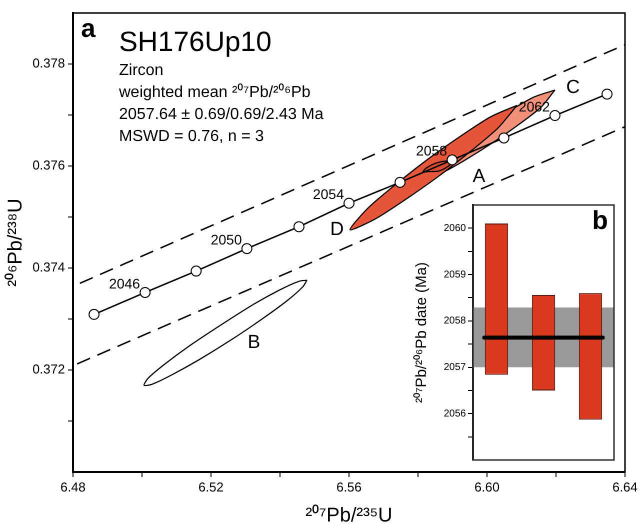 Image resolution: width=644 pixels, height=532 pixels. What do you see at coordinates (221, 114) in the screenshot?
I see `annotation: 2057.64 ± 0.69/0.69/2.43 Ma` at bounding box center [221, 114].